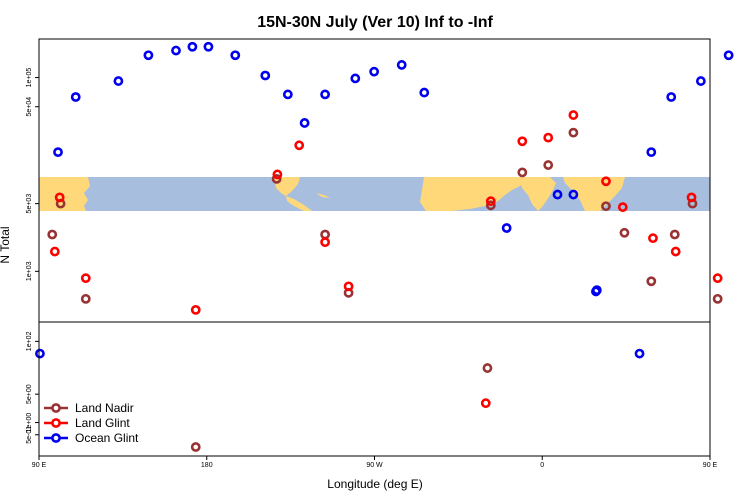 The width and height of the screenshot is (750, 500). I want to click on chart-title: 15N-30N July (Ver 10) Inf to -Inf, so click(375, 22).